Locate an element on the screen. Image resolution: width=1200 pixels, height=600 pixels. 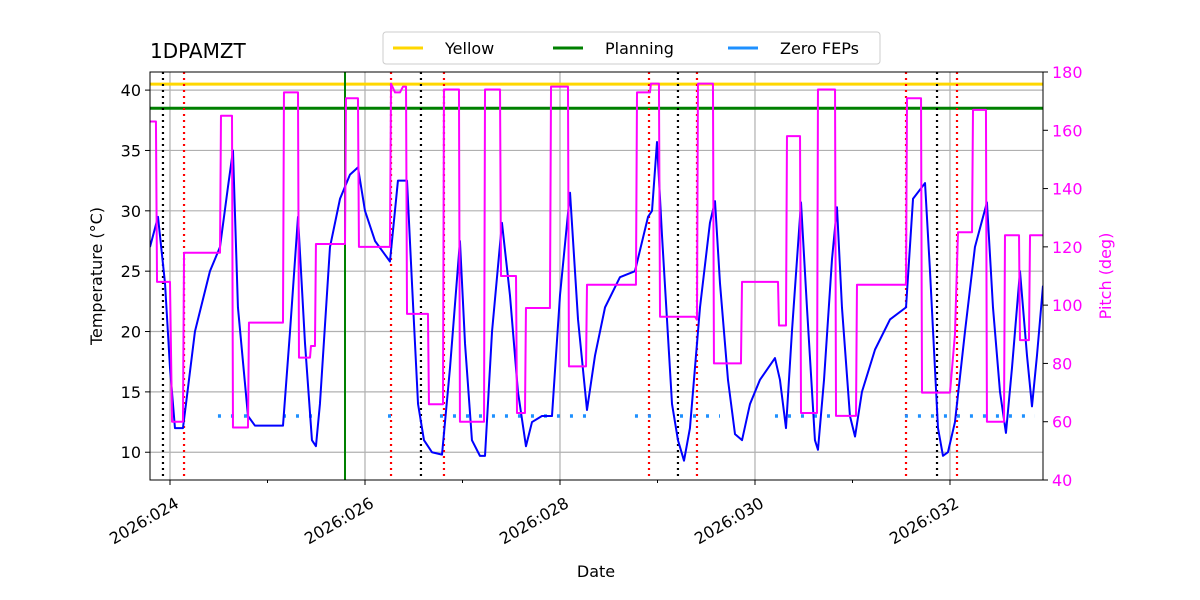
legend-label: Planning is located at coordinates (639, 48).